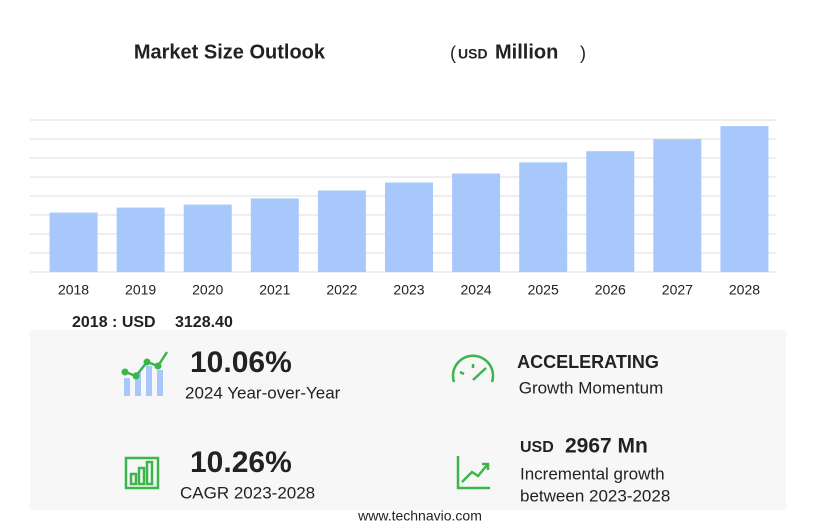  Describe the element at coordinates (73, 290) in the screenshot. I see `x-tick-label: 2018` at that location.